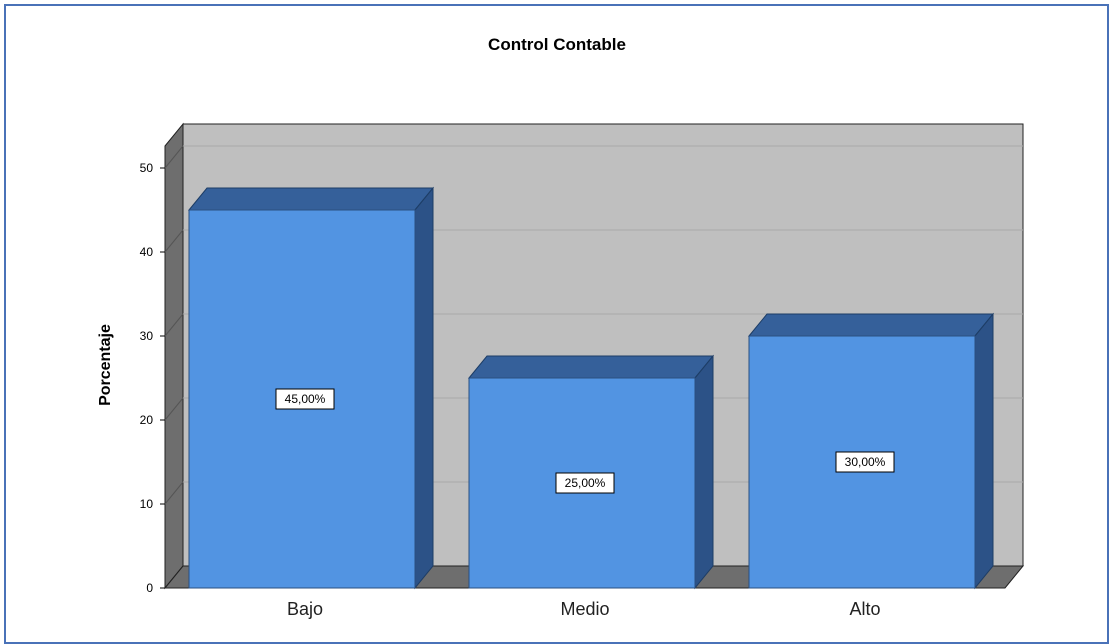 This screenshot has height=644, width=1115. I want to click on y-tick-label: 40, so click(147, 252).